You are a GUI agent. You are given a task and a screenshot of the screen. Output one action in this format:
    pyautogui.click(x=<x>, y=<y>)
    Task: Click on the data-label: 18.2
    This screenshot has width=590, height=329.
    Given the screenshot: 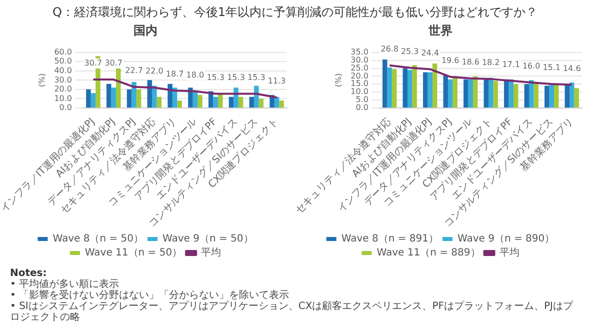 What is the action you would take?
    pyautogui.click(x=491, y=63)
    